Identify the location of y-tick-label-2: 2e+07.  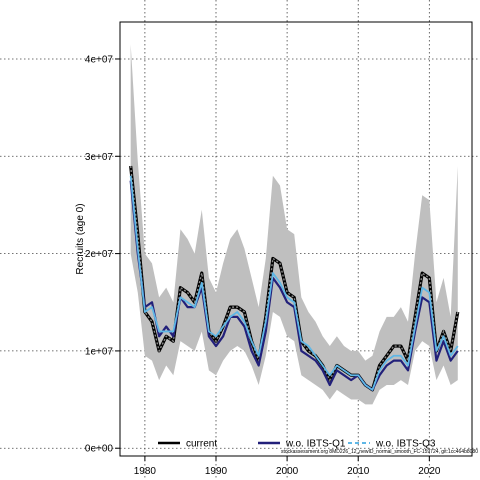
(99, 254).